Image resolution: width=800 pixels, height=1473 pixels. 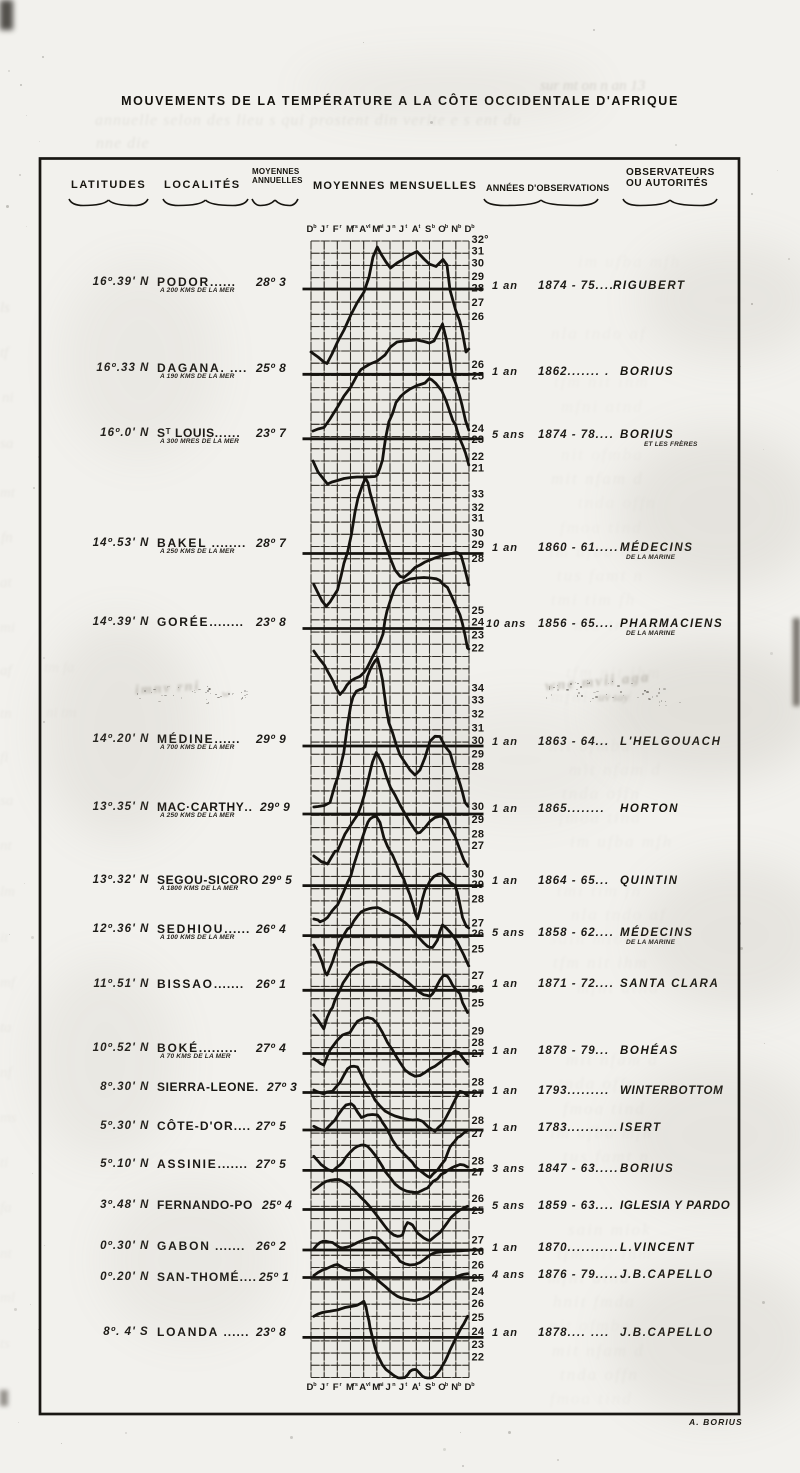 What do you see at coordinates (368, 227) in the screenshot?
I see `svg-text: vl` at bounding box center [368, 227].